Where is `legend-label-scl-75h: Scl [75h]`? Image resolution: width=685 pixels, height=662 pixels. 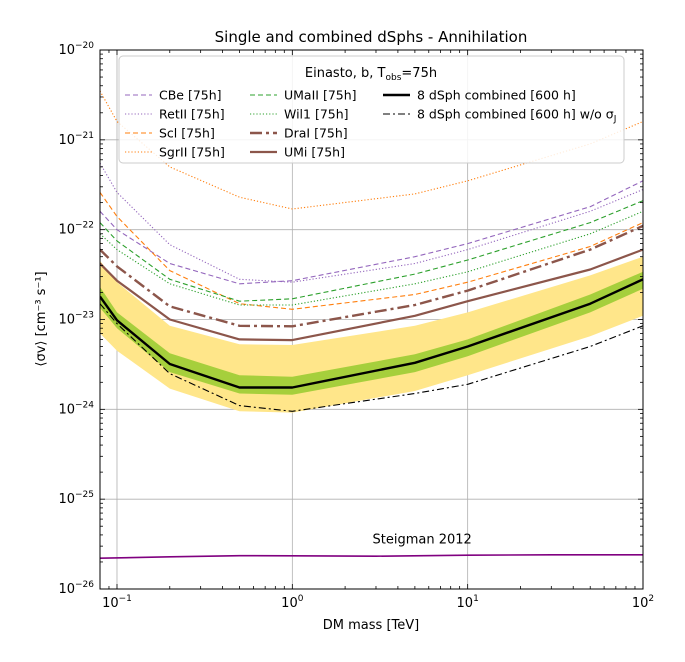 legend-label-scl-75h: Scl [75h] is located at coordinates (187, 133).